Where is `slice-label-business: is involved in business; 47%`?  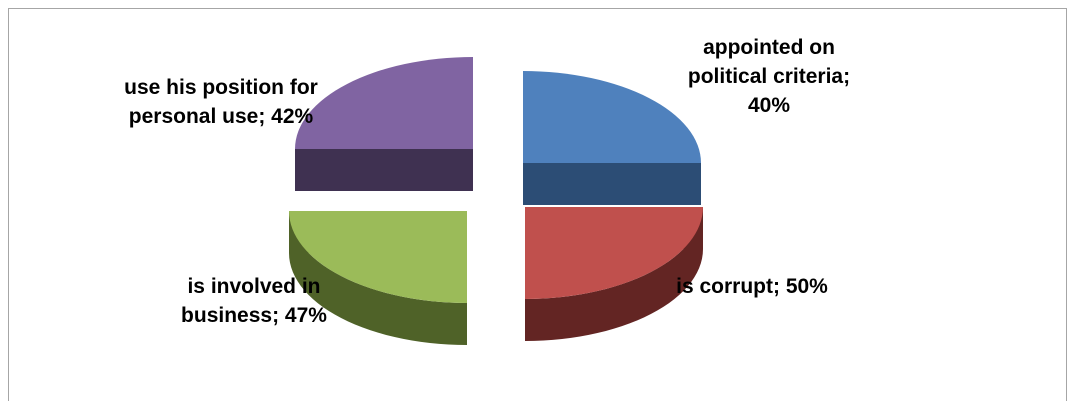 slice-label-business: is involved in business; 47% is located at coordinates (254, 301).